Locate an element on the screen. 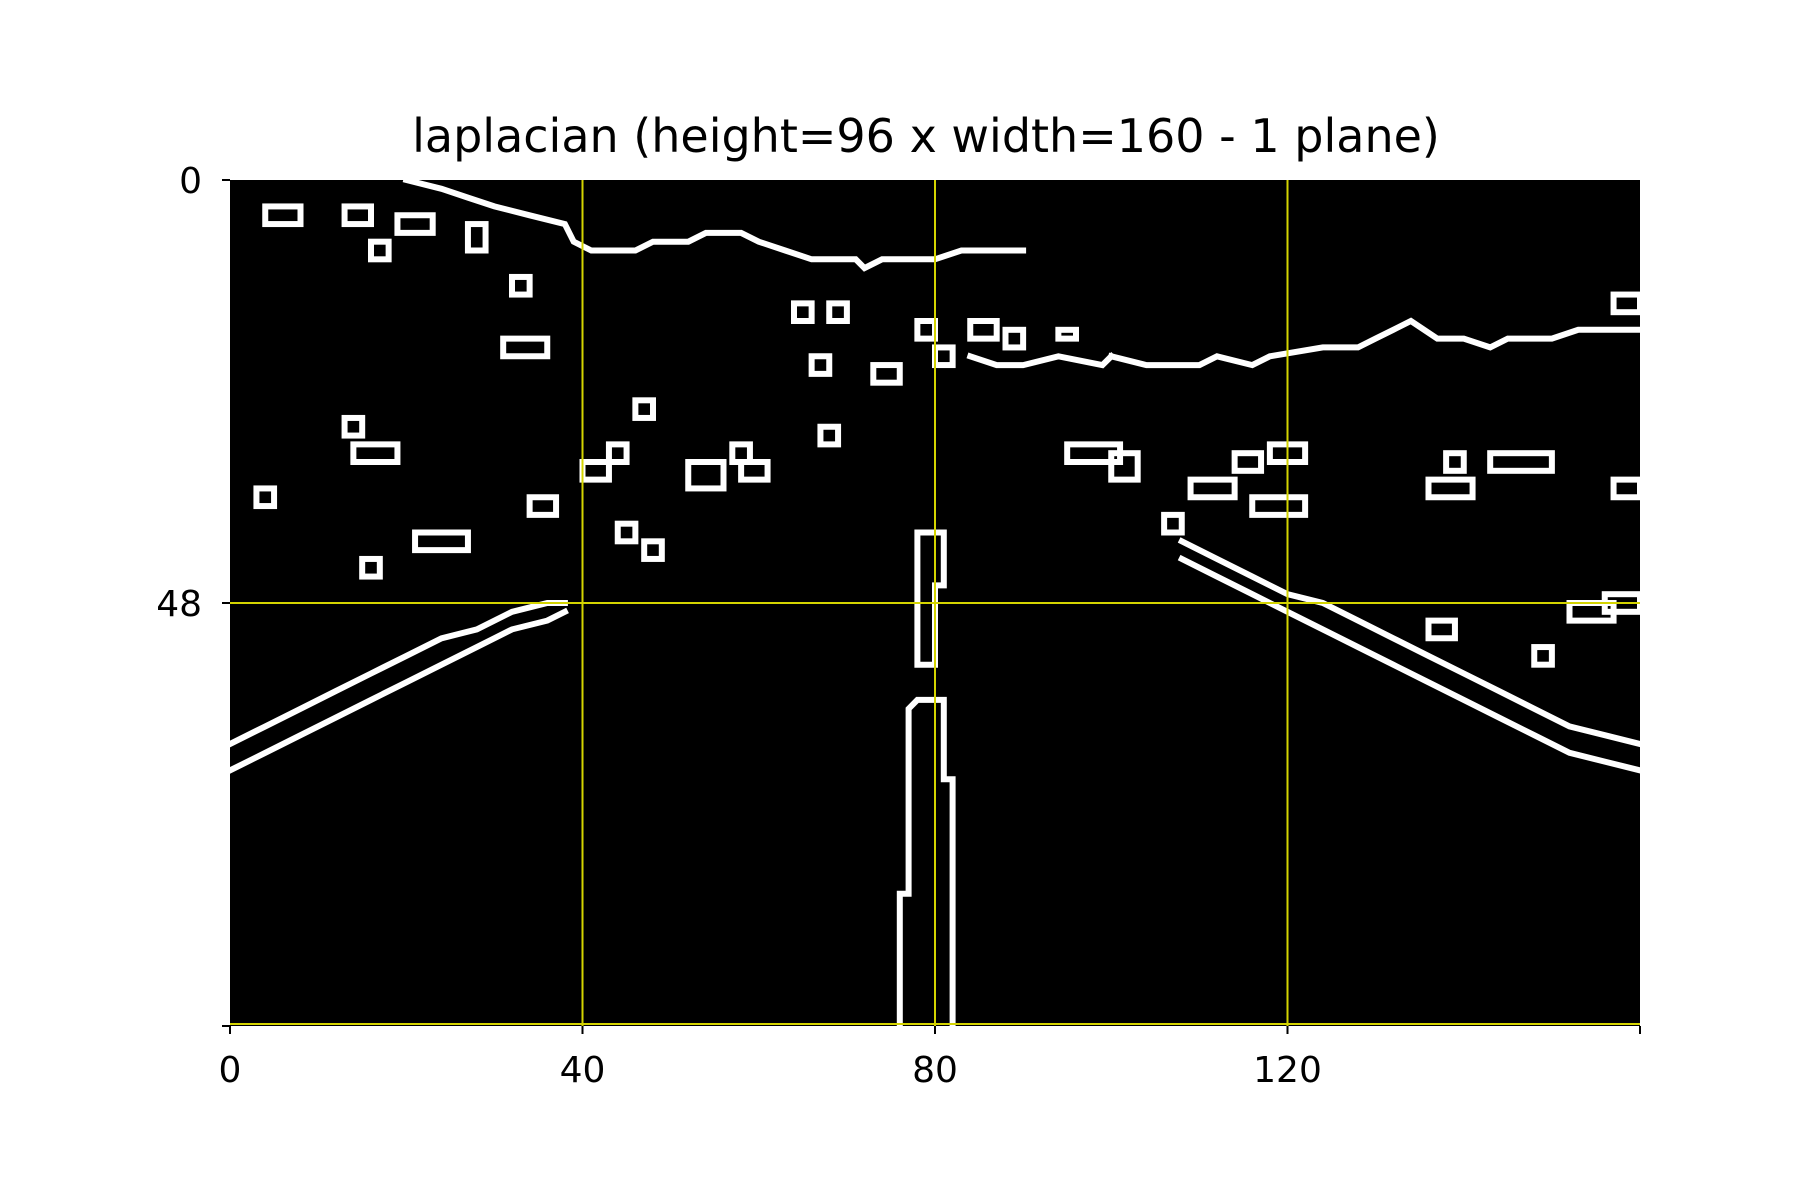 This screenshot has width=1800, height=1200. y-tick-label: 0 is located at coordinates (190, 181).